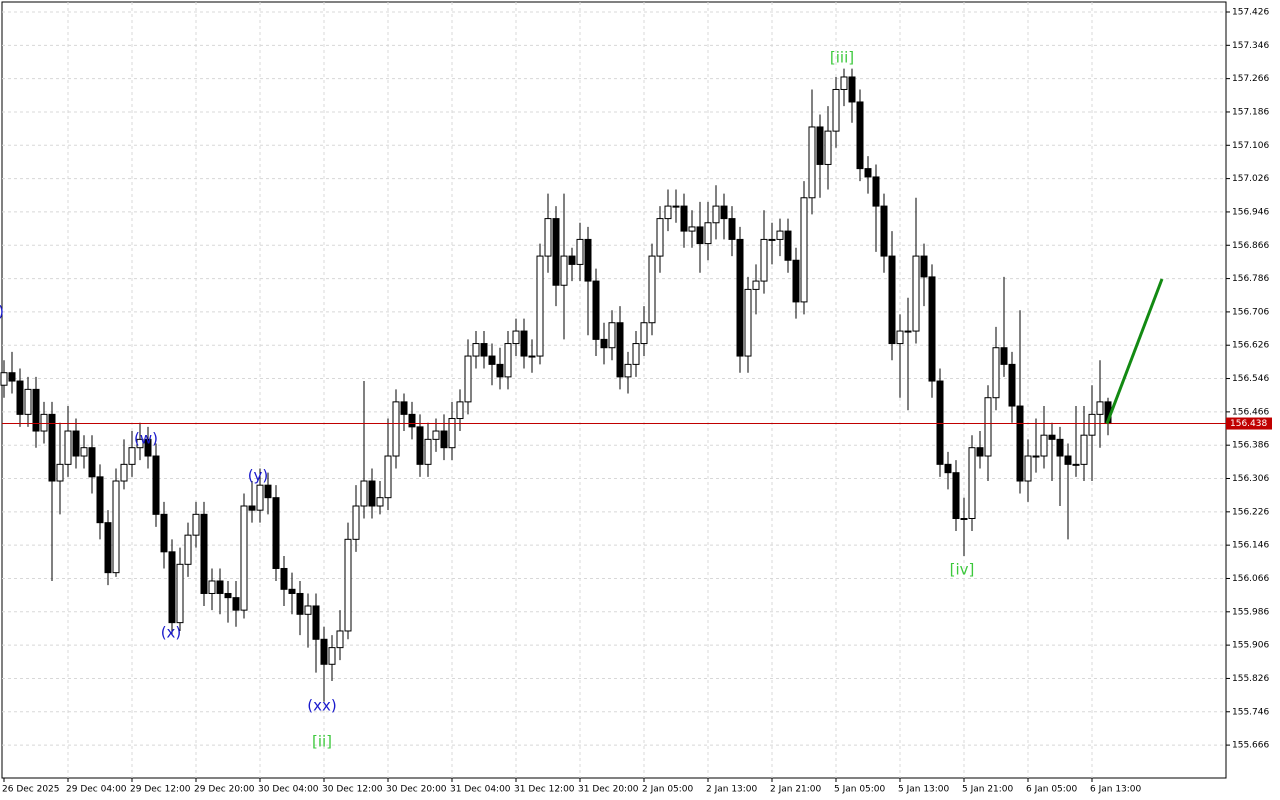  I want to click on y-tick-label: 156.146, so click(1250, 546).